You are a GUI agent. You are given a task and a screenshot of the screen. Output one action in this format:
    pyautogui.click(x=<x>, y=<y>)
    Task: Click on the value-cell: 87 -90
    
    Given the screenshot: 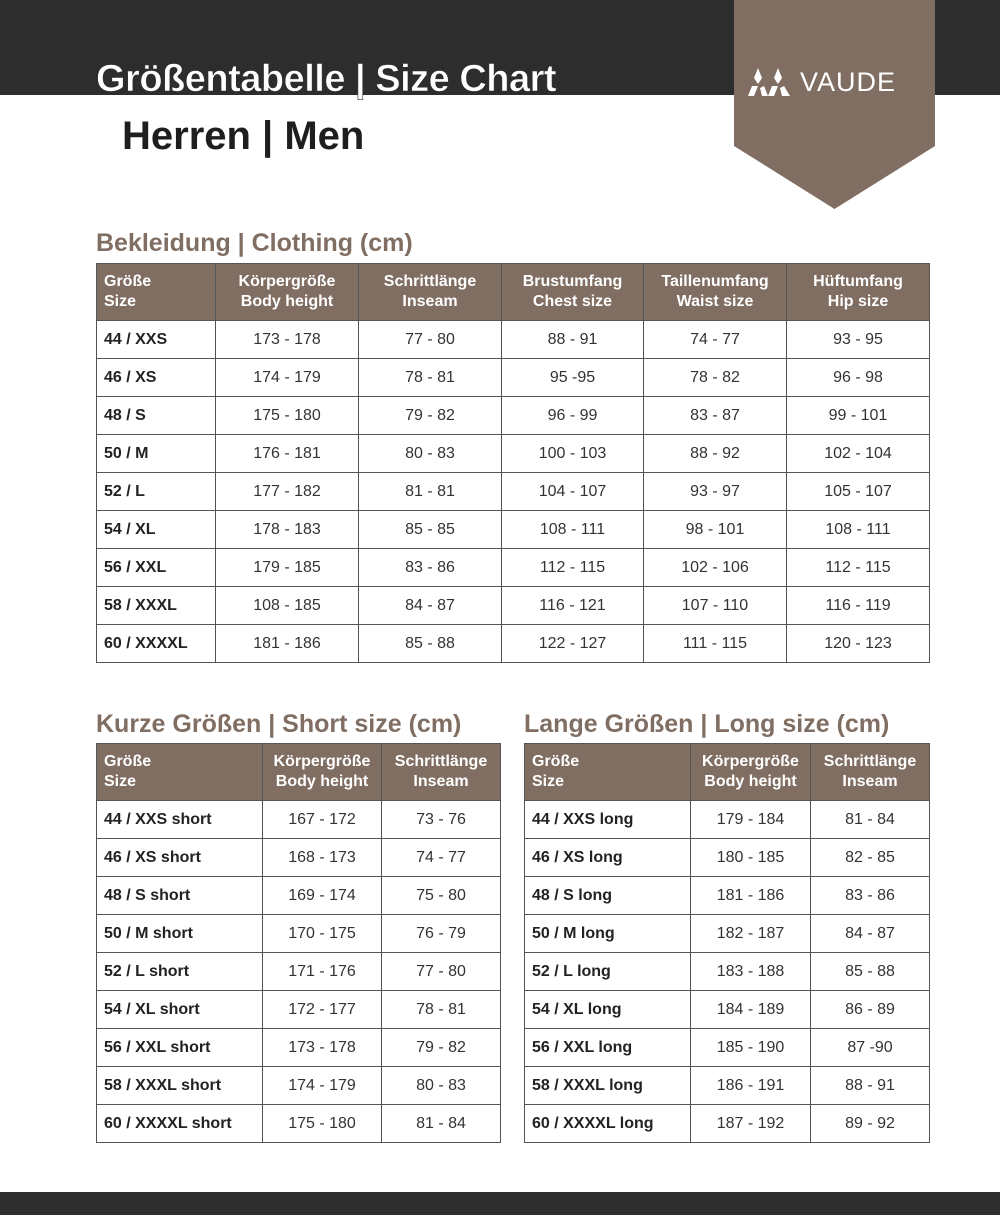 What is the action you would take?
    pyautogui.click(x=870, y=1047)
    